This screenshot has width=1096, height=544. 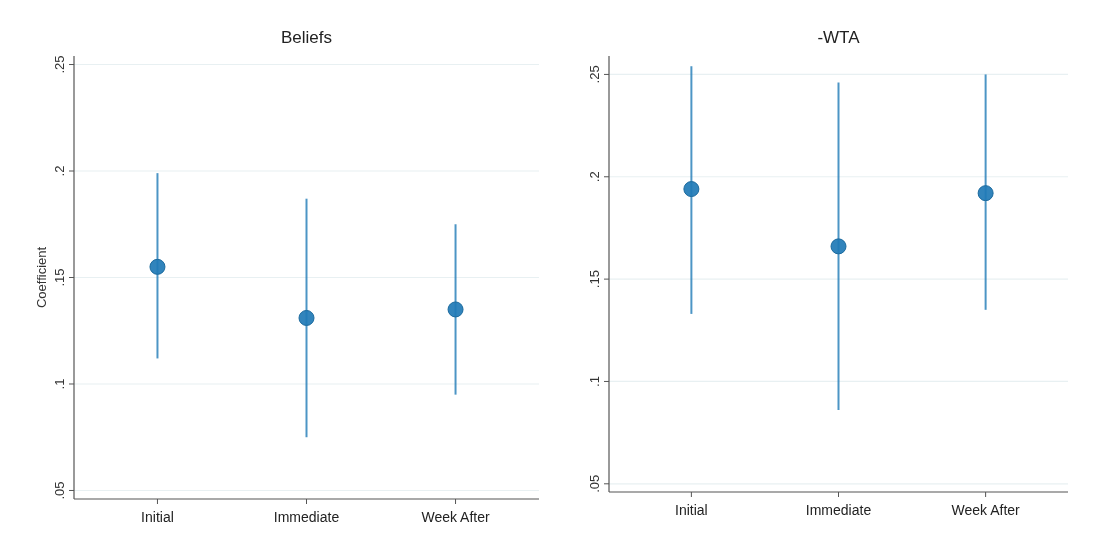 I want to click on chart-title: -WTA, so click(x=839, y=37).